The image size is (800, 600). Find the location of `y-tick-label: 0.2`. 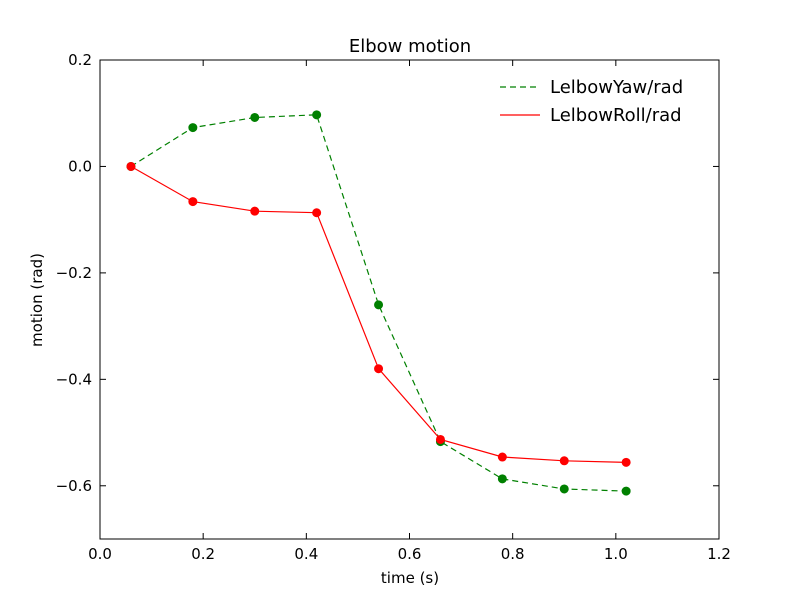

y-tick-label: 0.2 is located at coordinates (80, 60).